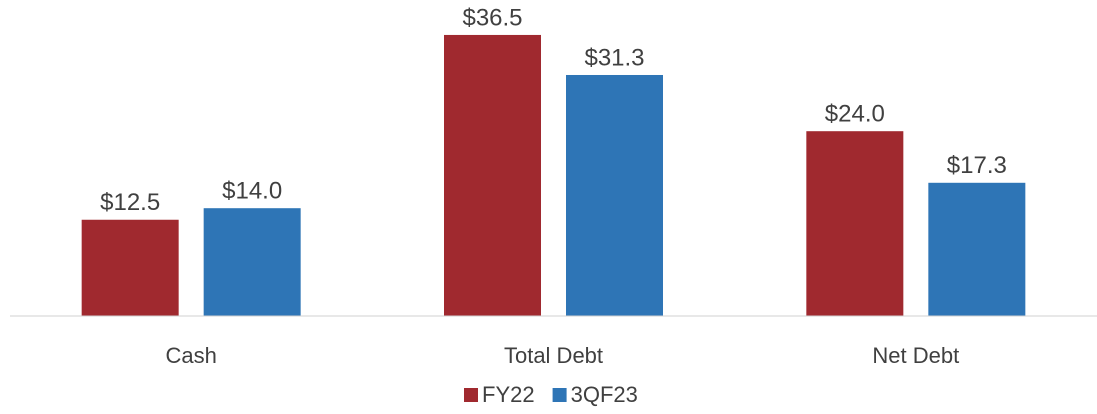  What do you see at coordinates (553, 355) in the screenshot?
I see `x-tick-label: Total Debt` at bounding box center [553, 355].